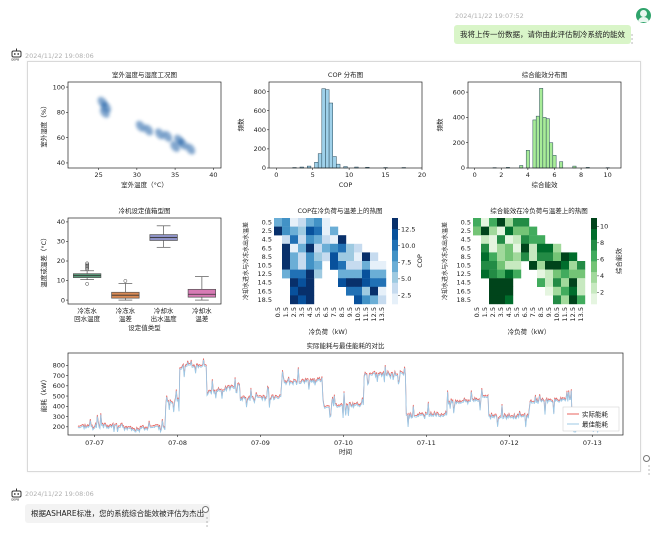  What do you see at coordinates (406, 279) in the screenshot?
I see `colorbar-tick-label: 5.0` at bounding box center [406, 279].